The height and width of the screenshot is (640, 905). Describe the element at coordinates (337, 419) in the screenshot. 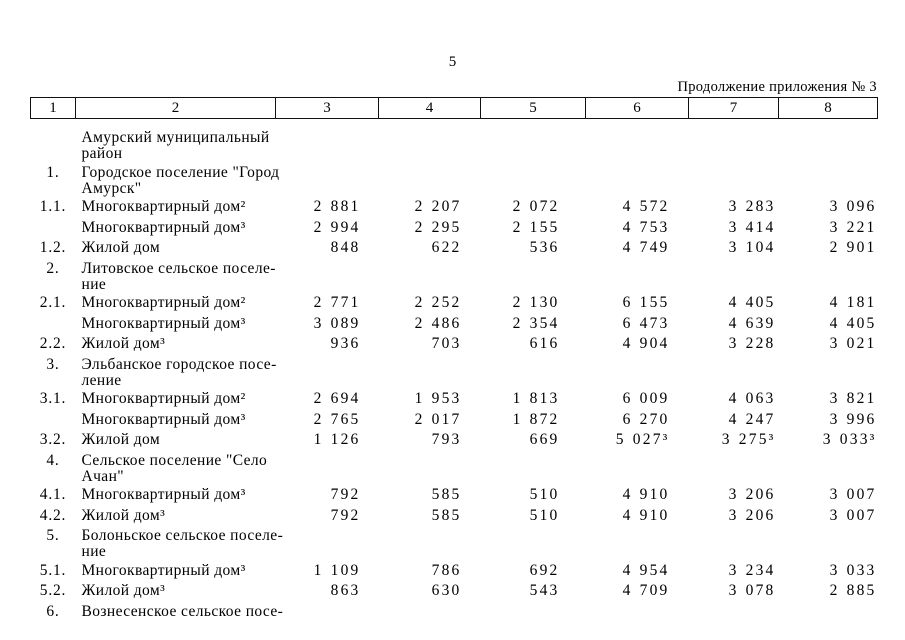

I see `value-cell: 2 765` at that location.